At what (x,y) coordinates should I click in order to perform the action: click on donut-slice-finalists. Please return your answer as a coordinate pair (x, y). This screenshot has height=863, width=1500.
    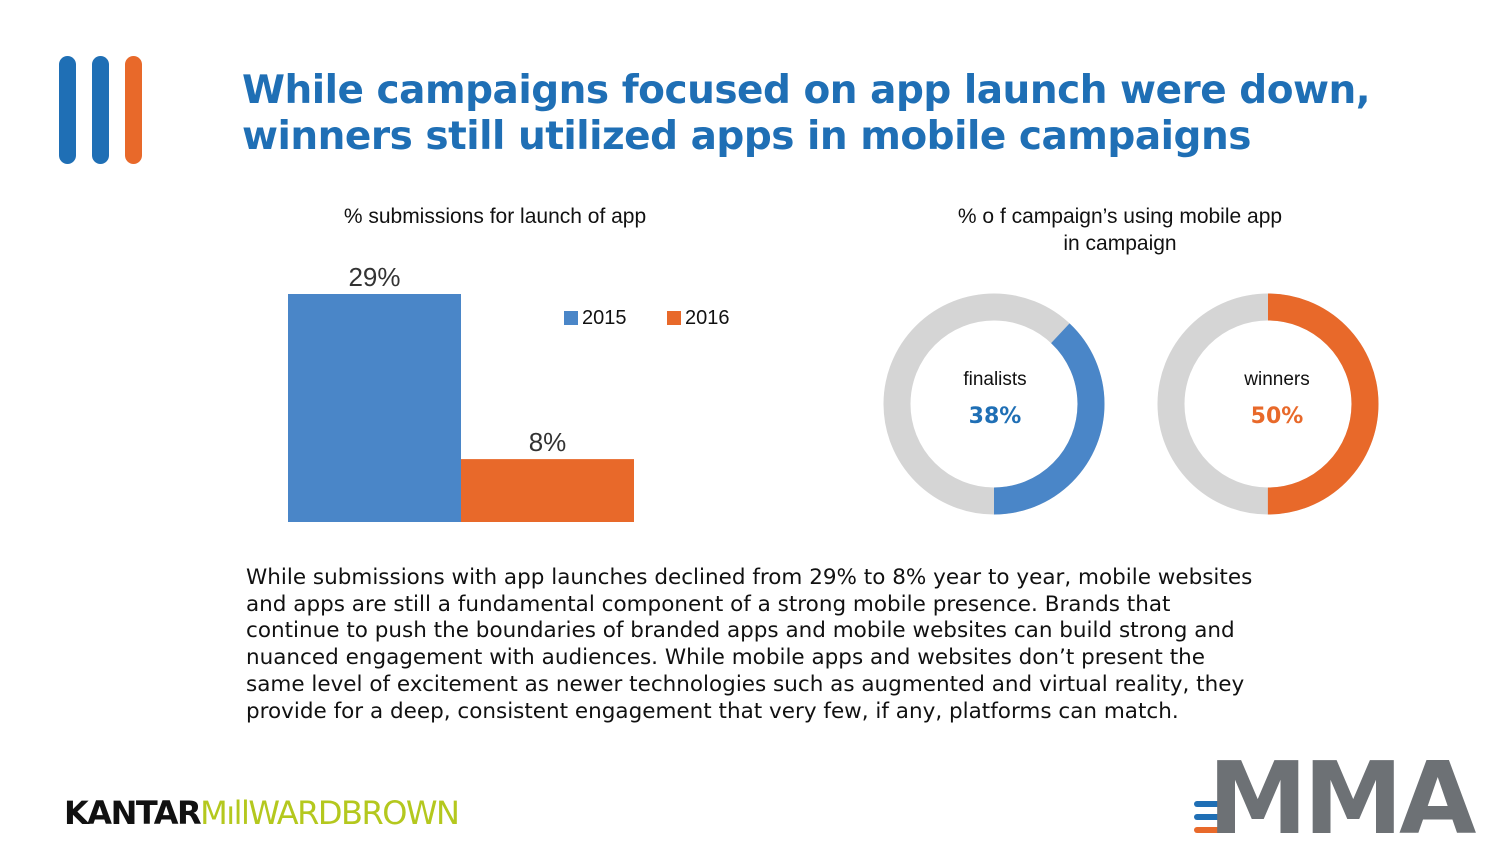
    Looking at the image, I should click on (994, 404).